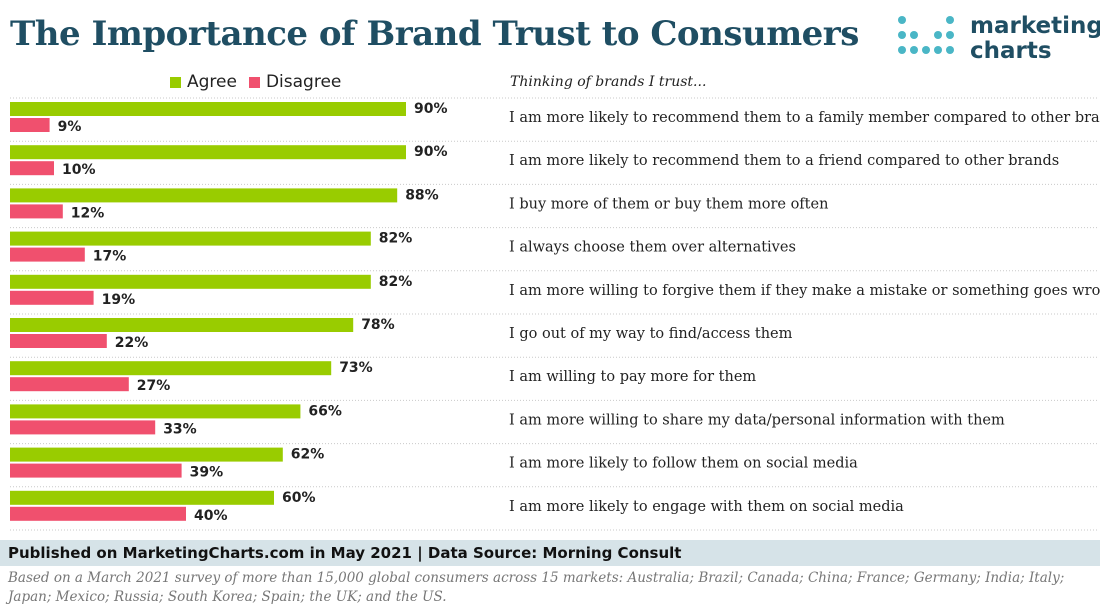  Describe the element at coordinates (652, 248) in the screenshot. I see `category-label: I always choose them over alternatives` at that location.